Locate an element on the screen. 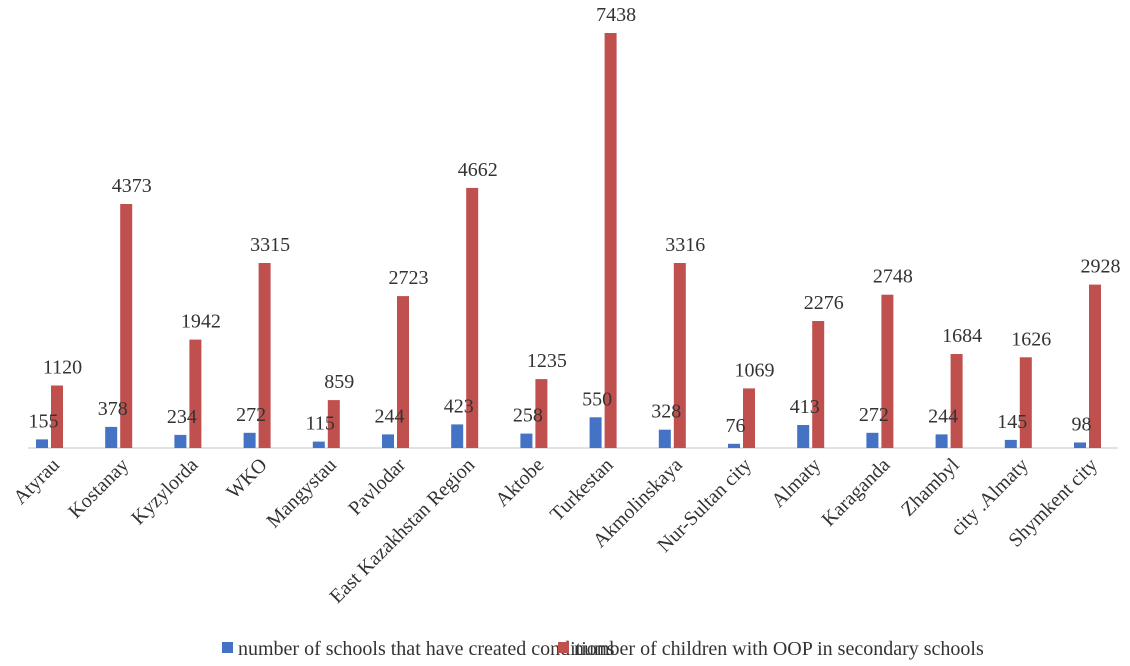 The image size is (1130, 666). value-label-schools-2: 234 is located at coordinates (182, 417).